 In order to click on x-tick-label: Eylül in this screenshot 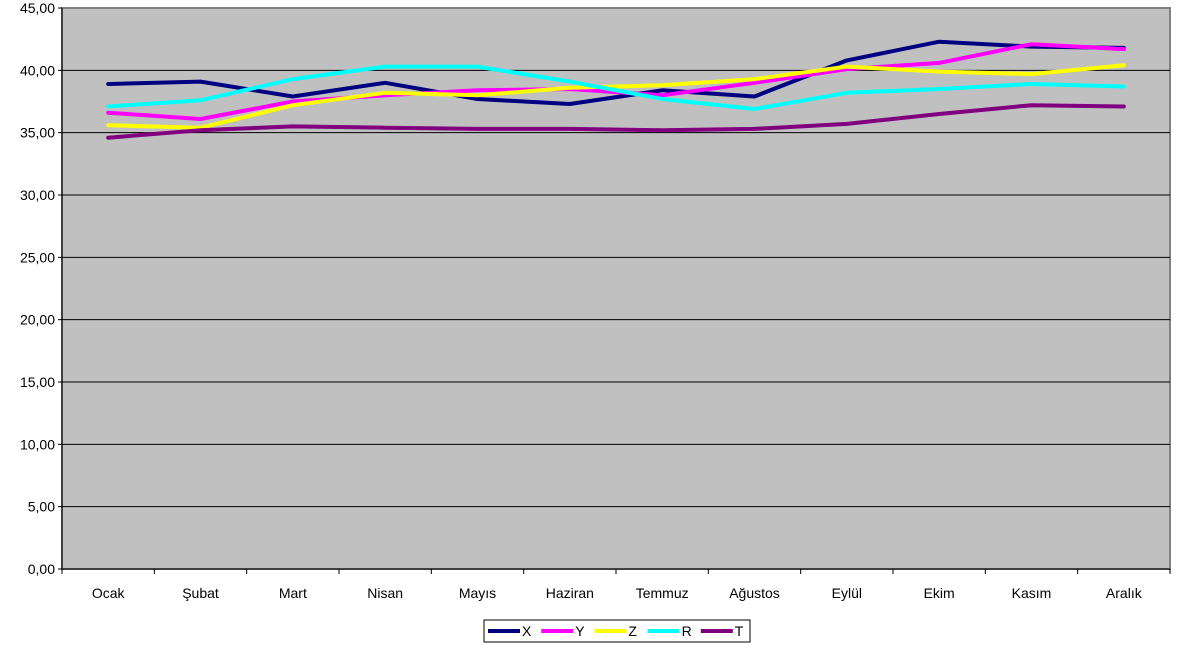, I will do `click(847, 593)`.